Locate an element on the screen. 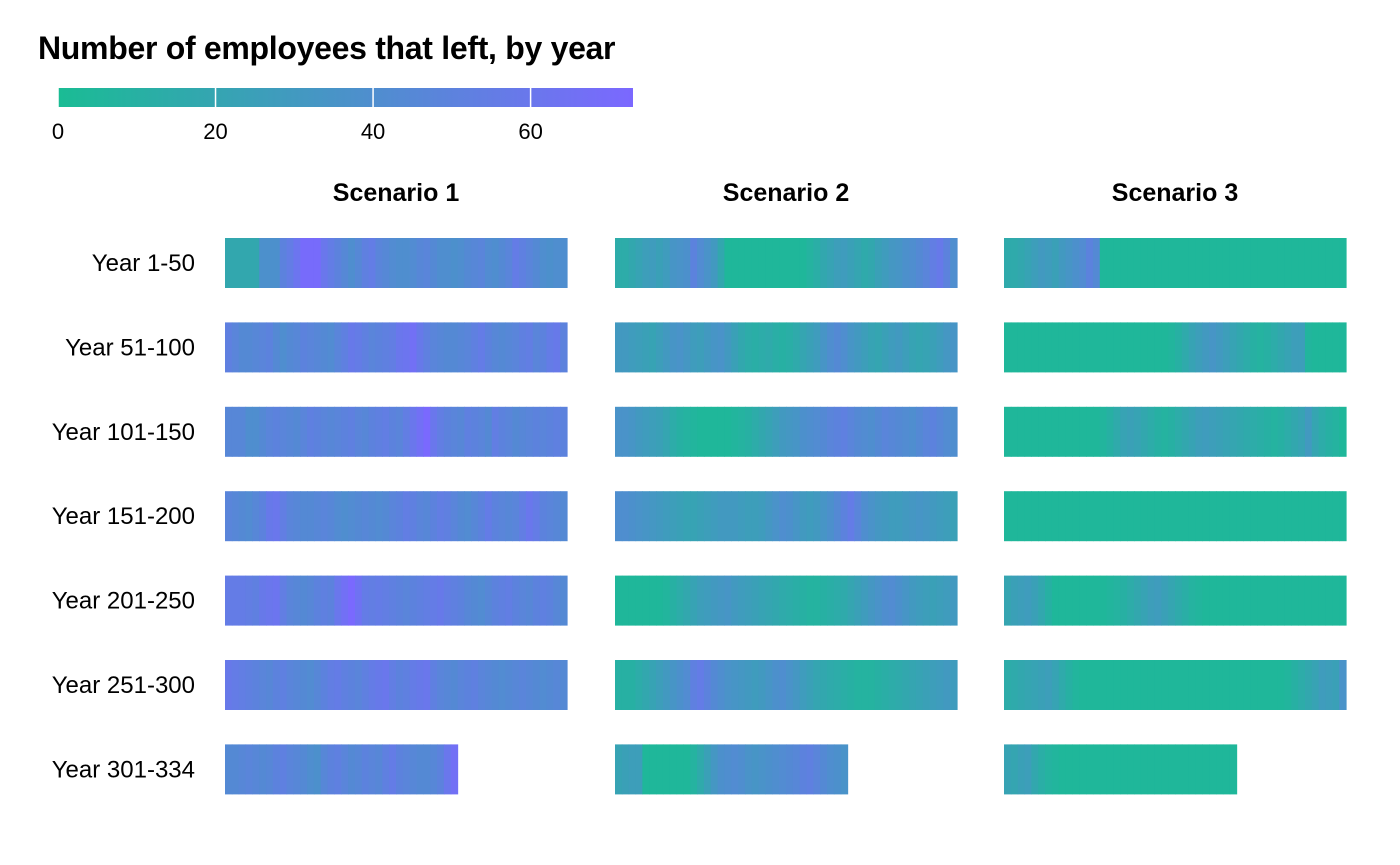 The width and height of the screenshot is (1400, 865). row-label: Year 251-300 is located at coordinates (123, 685).